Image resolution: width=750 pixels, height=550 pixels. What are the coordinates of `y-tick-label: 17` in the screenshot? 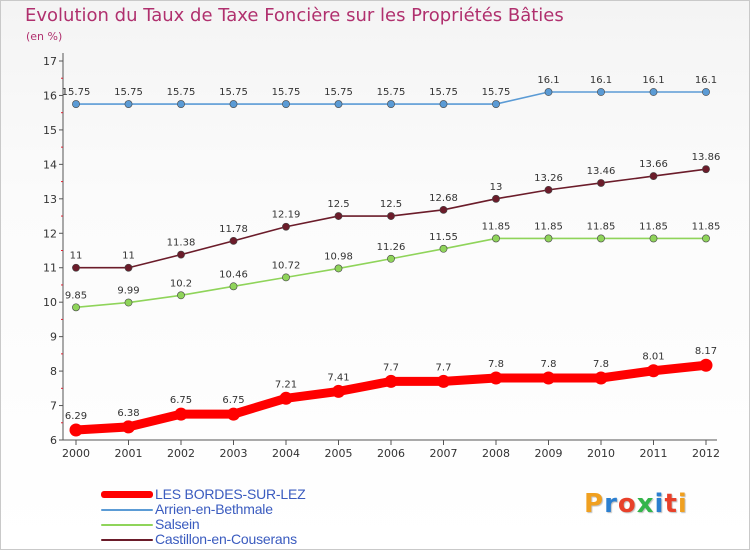 It's located at (50, 61).